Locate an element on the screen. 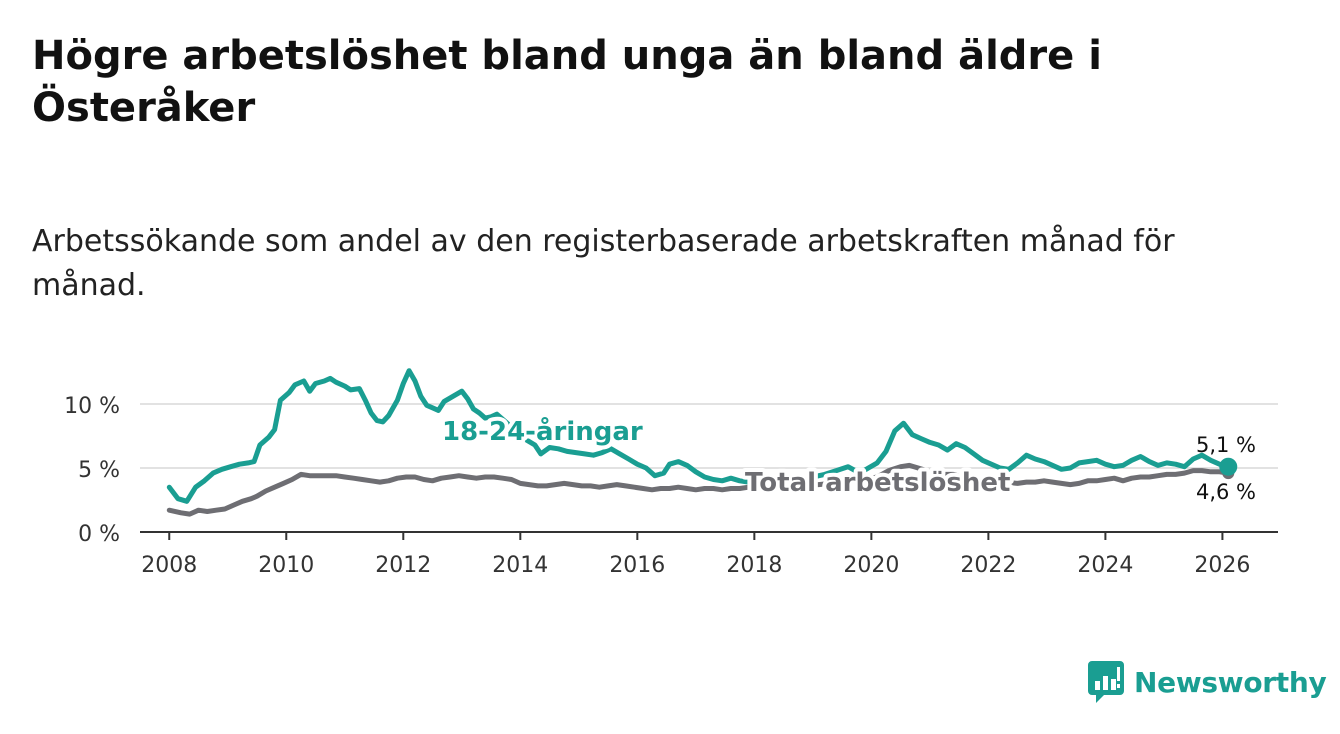 Image resolution: width=1340 pixels, height=734 pixels. series-line-youth is located at coordinates (698, 436).